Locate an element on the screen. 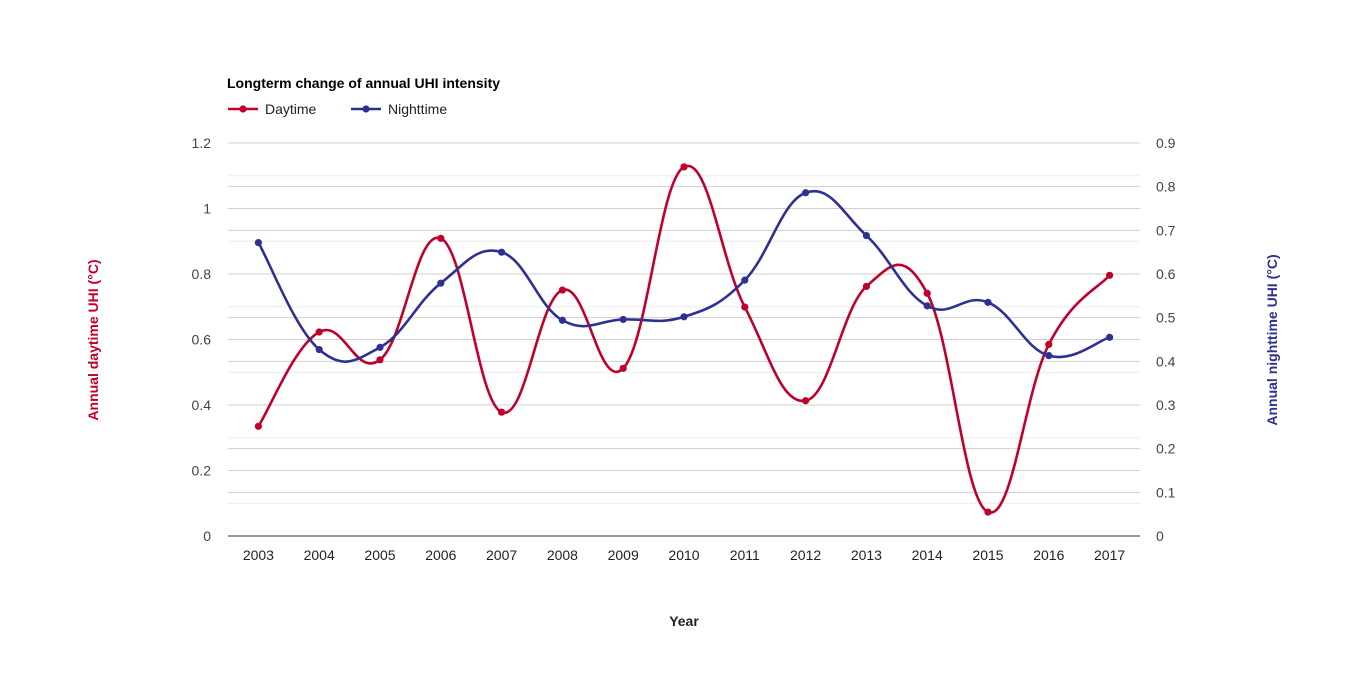 This screenshot has height=680, width=1367. right-tick-label: 0.6 is located at coordinates (1166, 274).